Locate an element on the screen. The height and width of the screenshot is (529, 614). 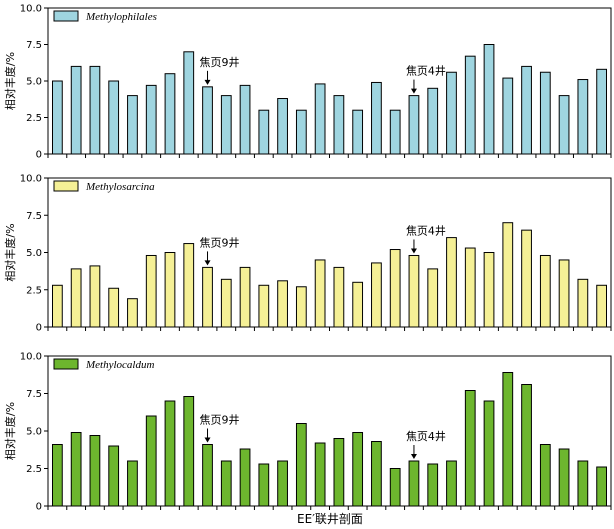
legend-label: Methylocaldum is located at coordinates (119, 365).